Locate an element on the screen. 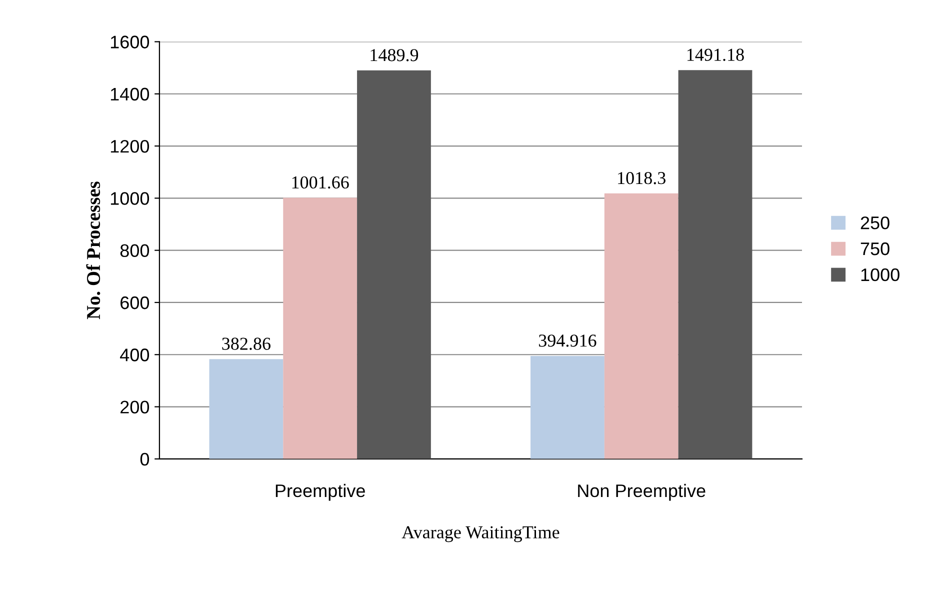 This screenshot has height=596, width=938. data-label: 394.916 is located at coordinates (567, 340).